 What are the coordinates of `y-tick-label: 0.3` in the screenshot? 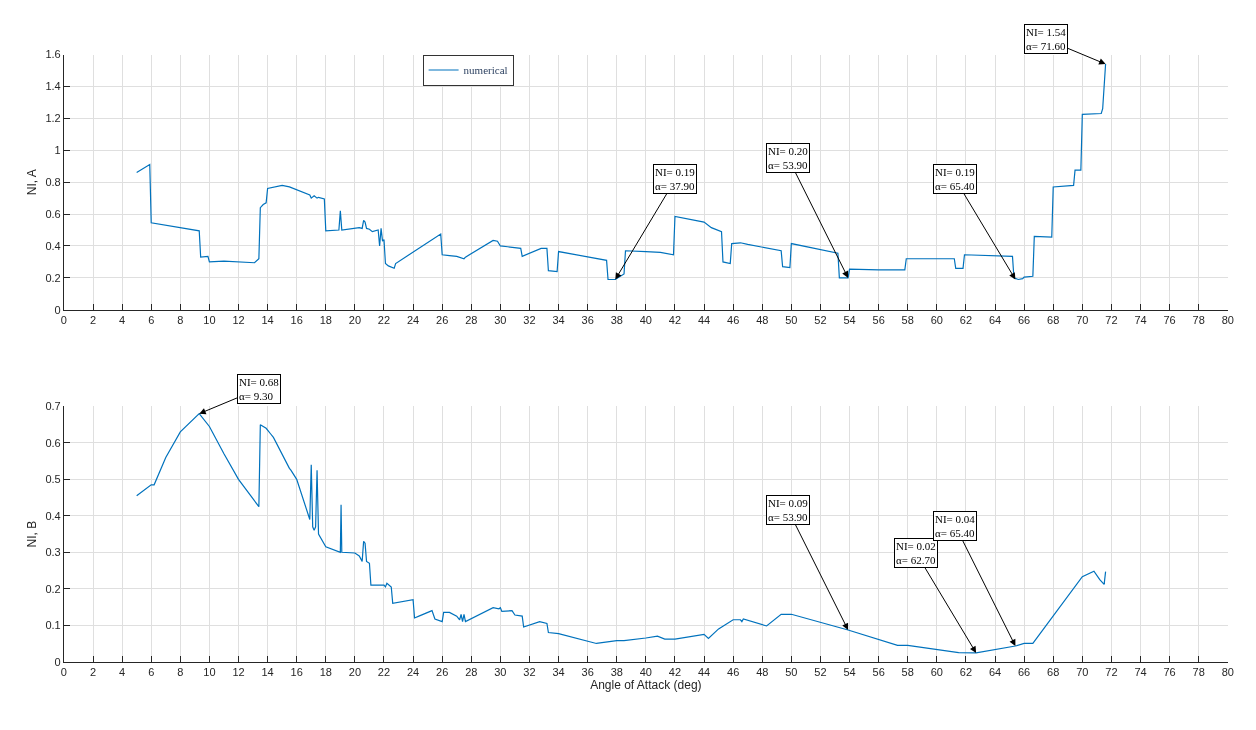 It's located at (53, 552).